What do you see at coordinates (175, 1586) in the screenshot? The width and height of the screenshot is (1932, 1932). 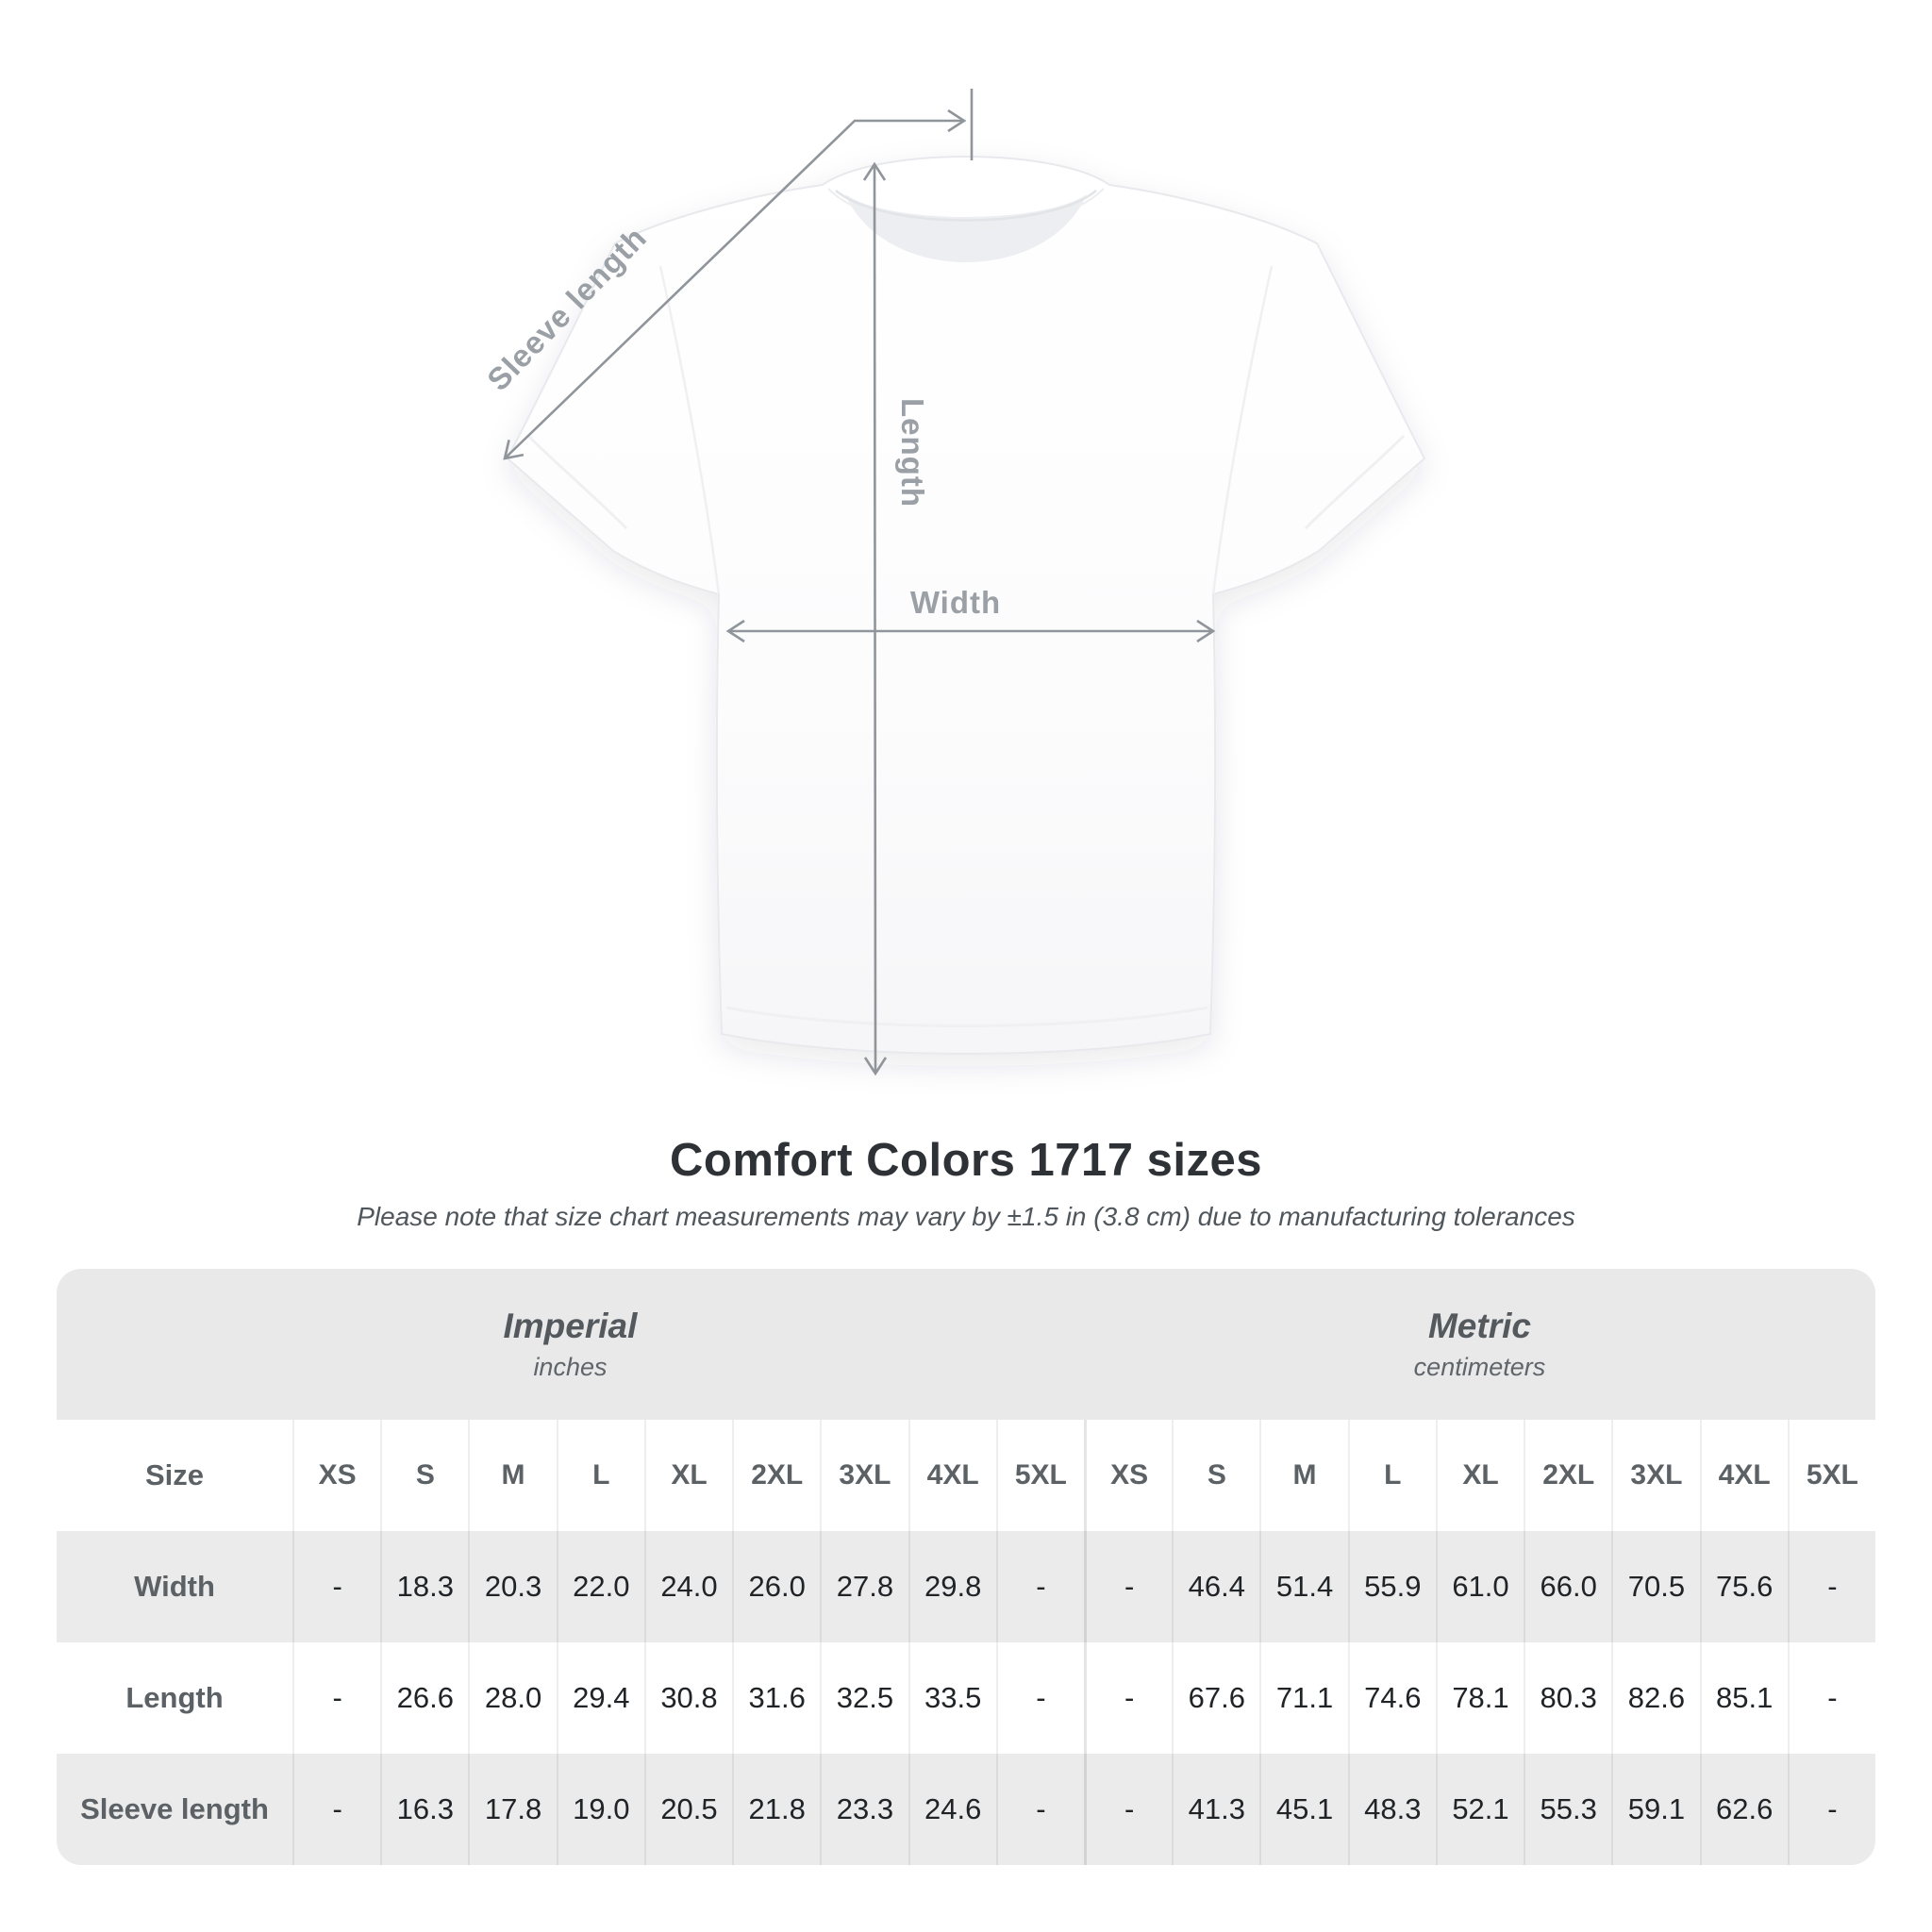 I see `row-label: Width` at bounding box center [175, 1586].